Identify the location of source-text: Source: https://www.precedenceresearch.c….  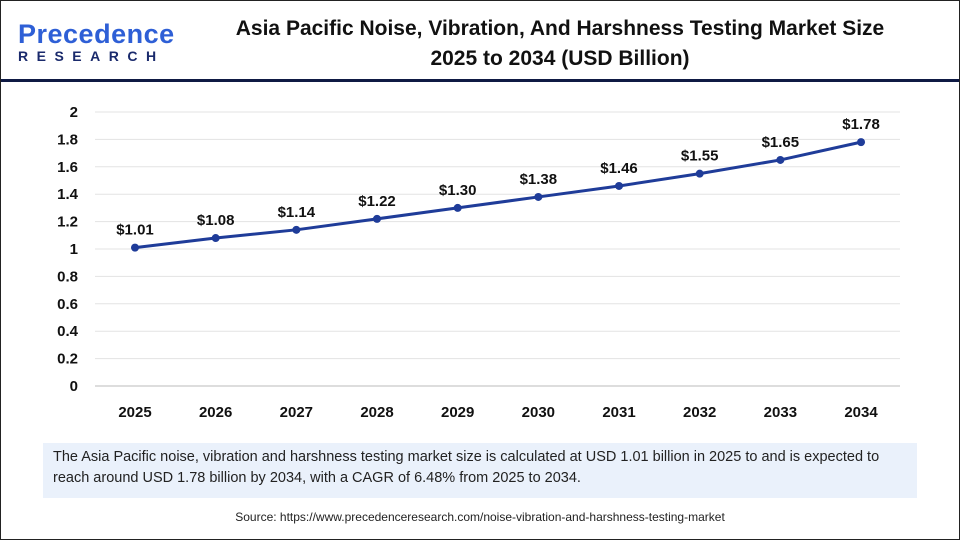
(480, 517).